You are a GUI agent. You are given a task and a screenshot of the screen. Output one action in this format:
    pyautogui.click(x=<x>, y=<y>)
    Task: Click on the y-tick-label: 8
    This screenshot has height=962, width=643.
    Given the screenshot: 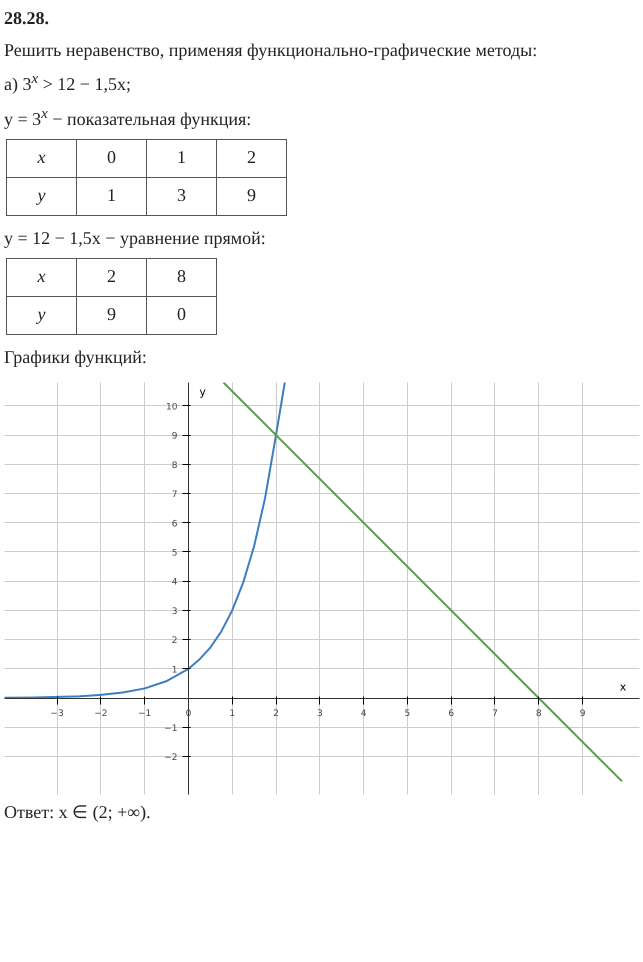 What is the action you would take?
    pyautogui.click(x=175, y=466)
    